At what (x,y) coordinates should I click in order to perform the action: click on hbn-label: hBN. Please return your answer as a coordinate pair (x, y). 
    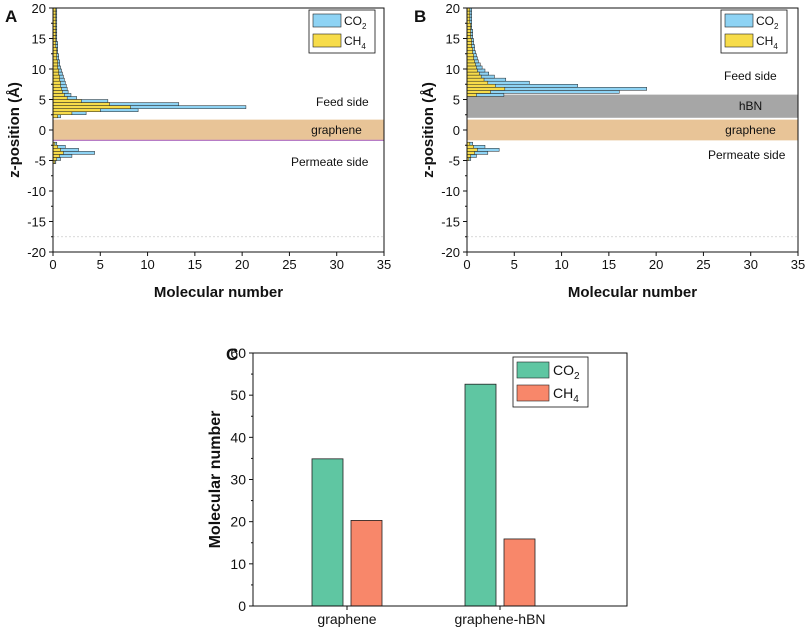
    Looking at the image, I should click on (750, 106).